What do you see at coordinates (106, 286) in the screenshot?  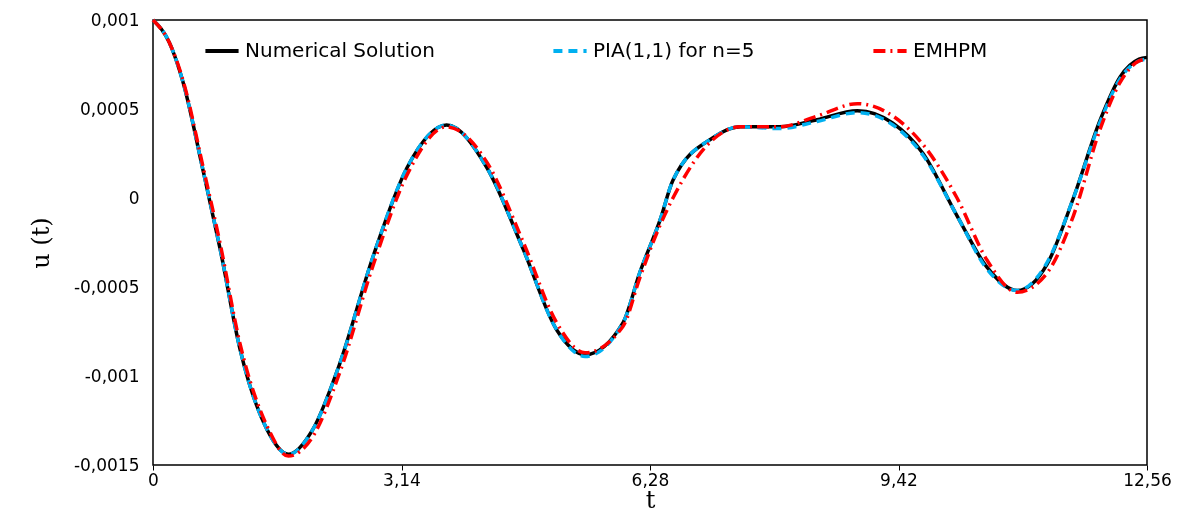 I see `y-tick-label: -0,0005` at bounding box center [106, 286].